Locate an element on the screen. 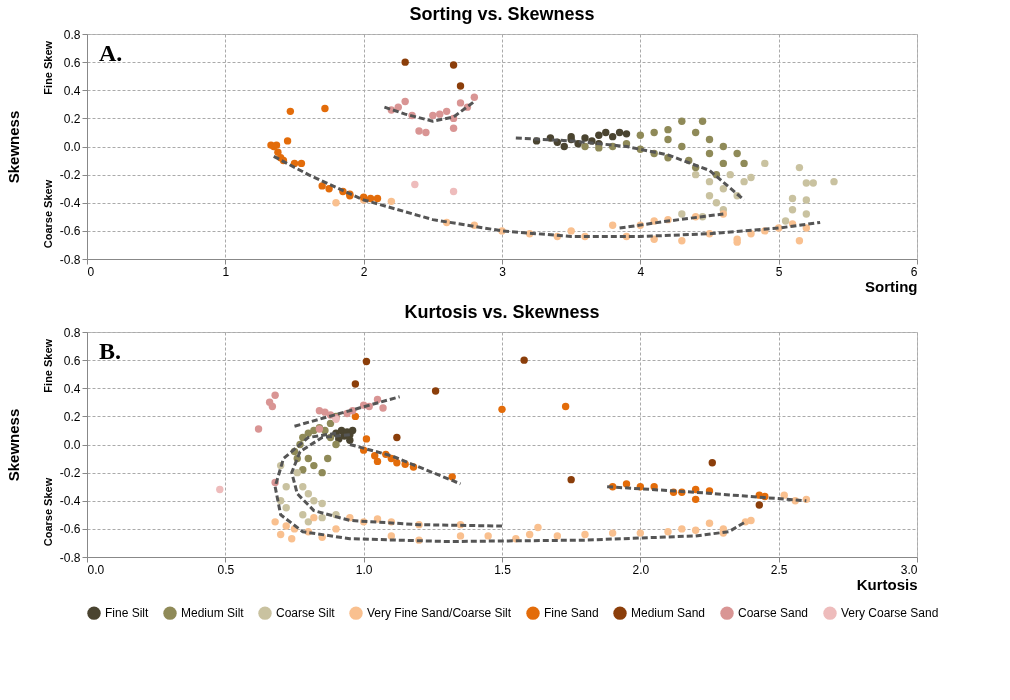  x-tick-label: 3.0 is located at coordinates (909, 569).